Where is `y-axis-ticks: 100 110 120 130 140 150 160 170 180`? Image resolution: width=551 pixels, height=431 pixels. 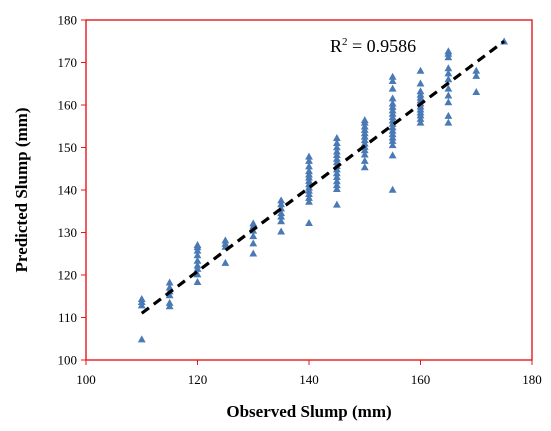
y-axis-ticks: 100 110 120 130 140 150 160 170 180 is located at coordinates (72, 190).